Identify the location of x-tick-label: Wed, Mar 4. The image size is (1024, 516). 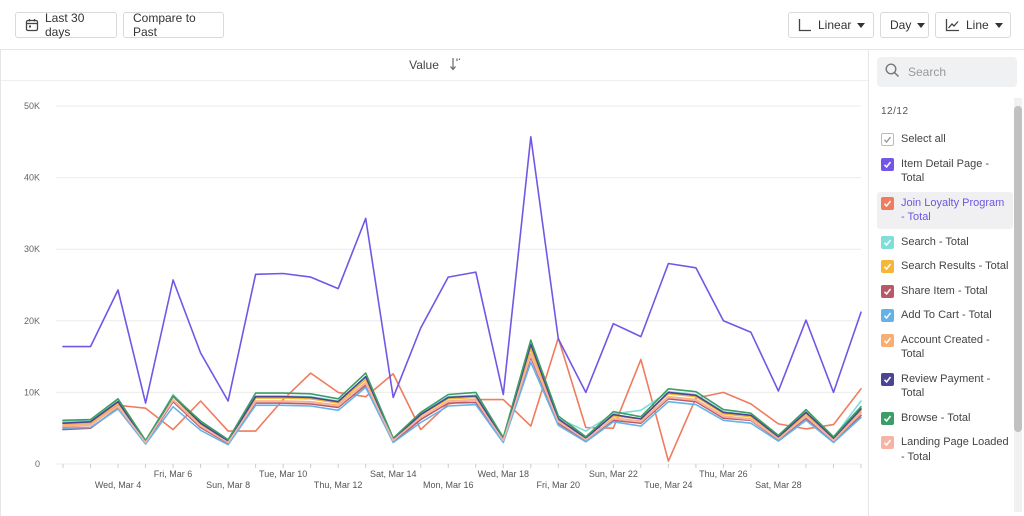
(118, 485).